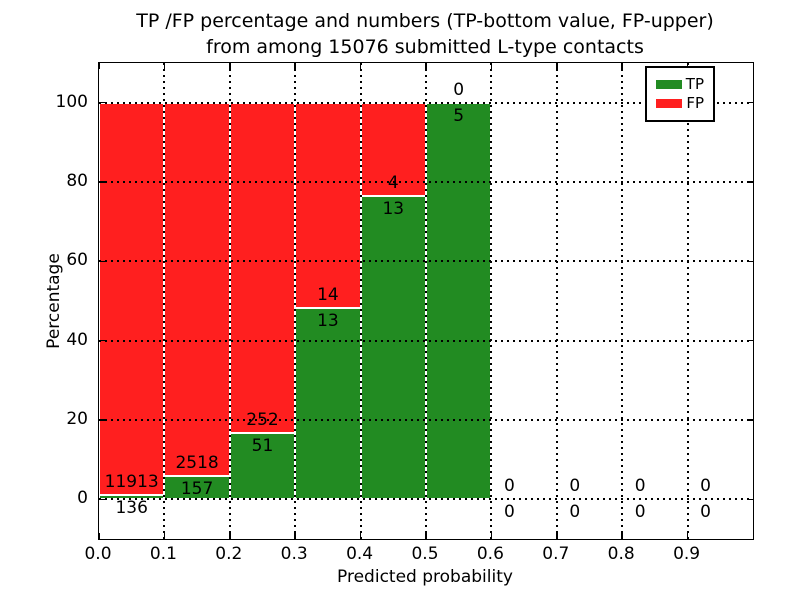 This screenshot has height=600, width=800. I want to click on x-tick-label: 0.9, so click(687, 554).